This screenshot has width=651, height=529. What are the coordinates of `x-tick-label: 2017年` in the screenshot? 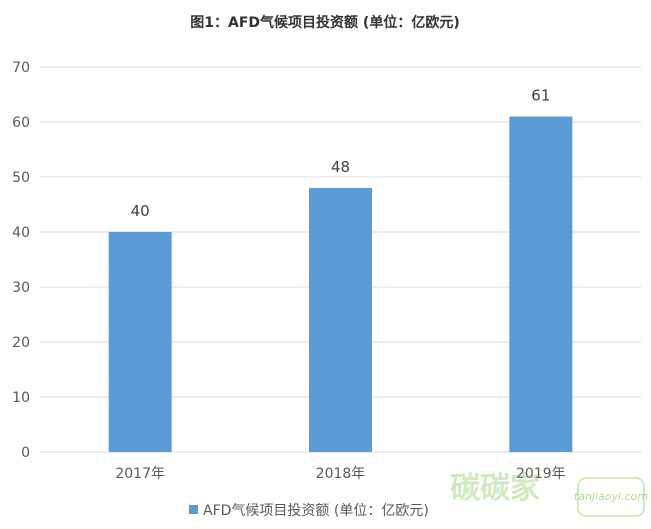 It's located at (140, 474).